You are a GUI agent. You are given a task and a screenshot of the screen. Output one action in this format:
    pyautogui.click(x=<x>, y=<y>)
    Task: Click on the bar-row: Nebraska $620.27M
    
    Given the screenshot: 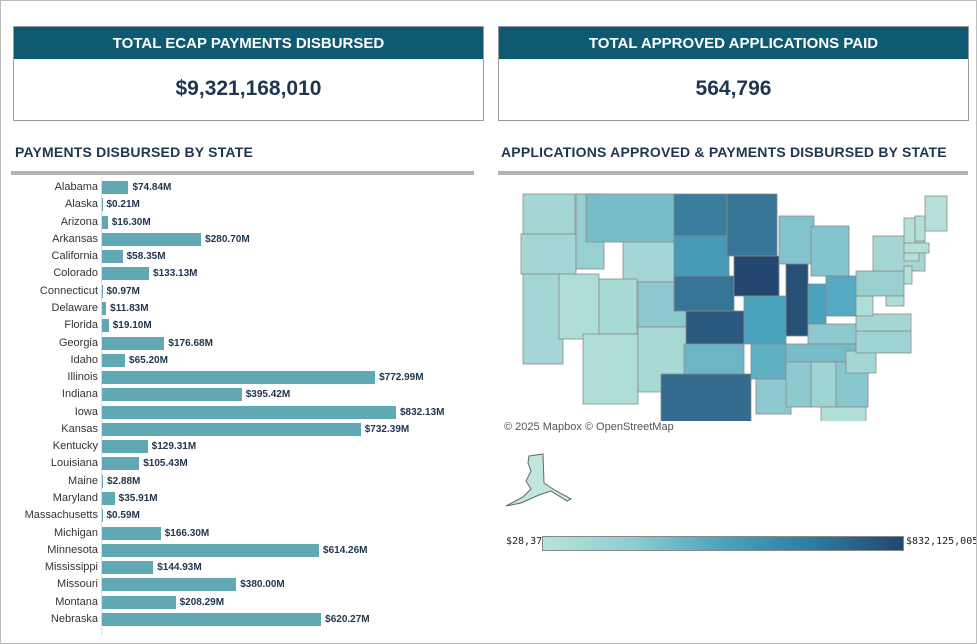 What is the action you would take?
    pyautogui.click(x=243, y=619)
    